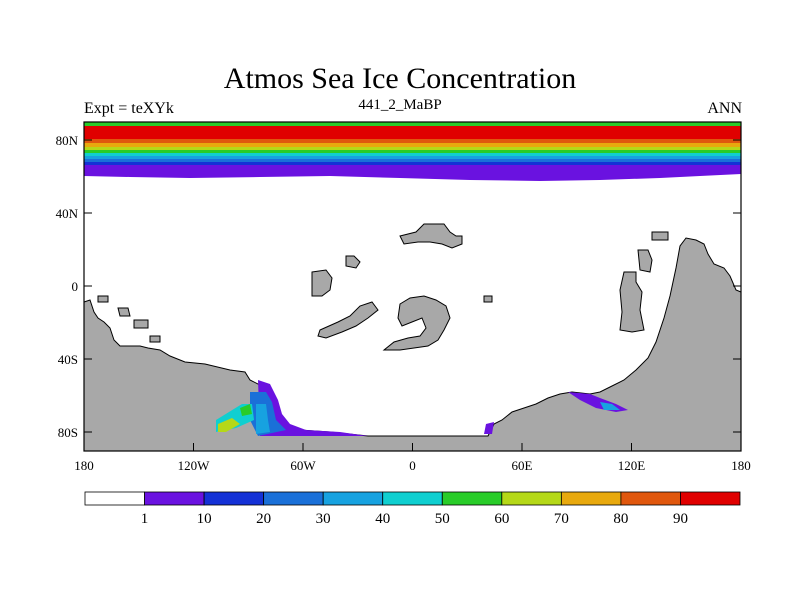  What do you see at coordinates (129, 108) in the screenshot?
I see `experiment-label: Expt = teXYk` at bounding box center [129, 108].